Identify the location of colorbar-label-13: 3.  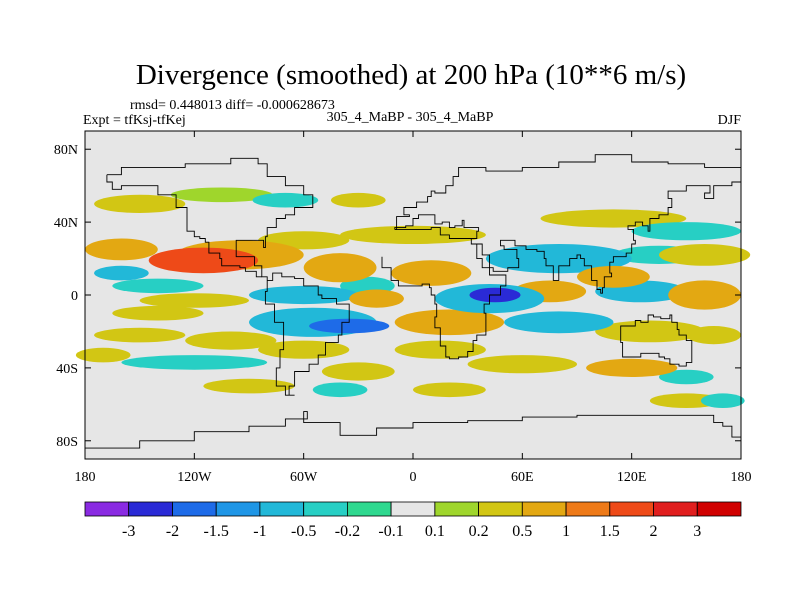
(697, 531).